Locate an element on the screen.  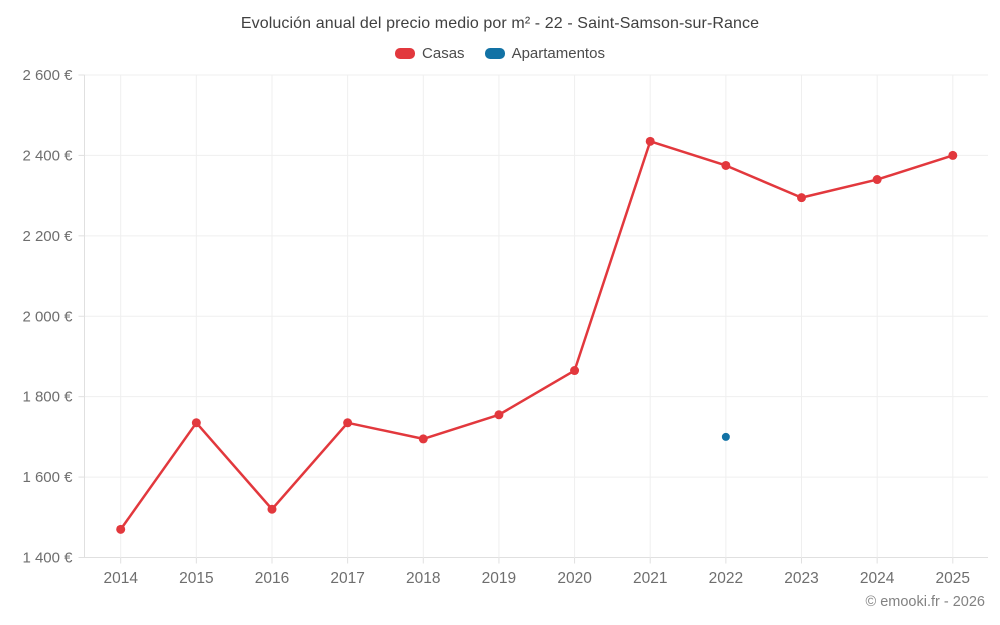
x-tick-label: 2022 is located at coordinates (726, 578).